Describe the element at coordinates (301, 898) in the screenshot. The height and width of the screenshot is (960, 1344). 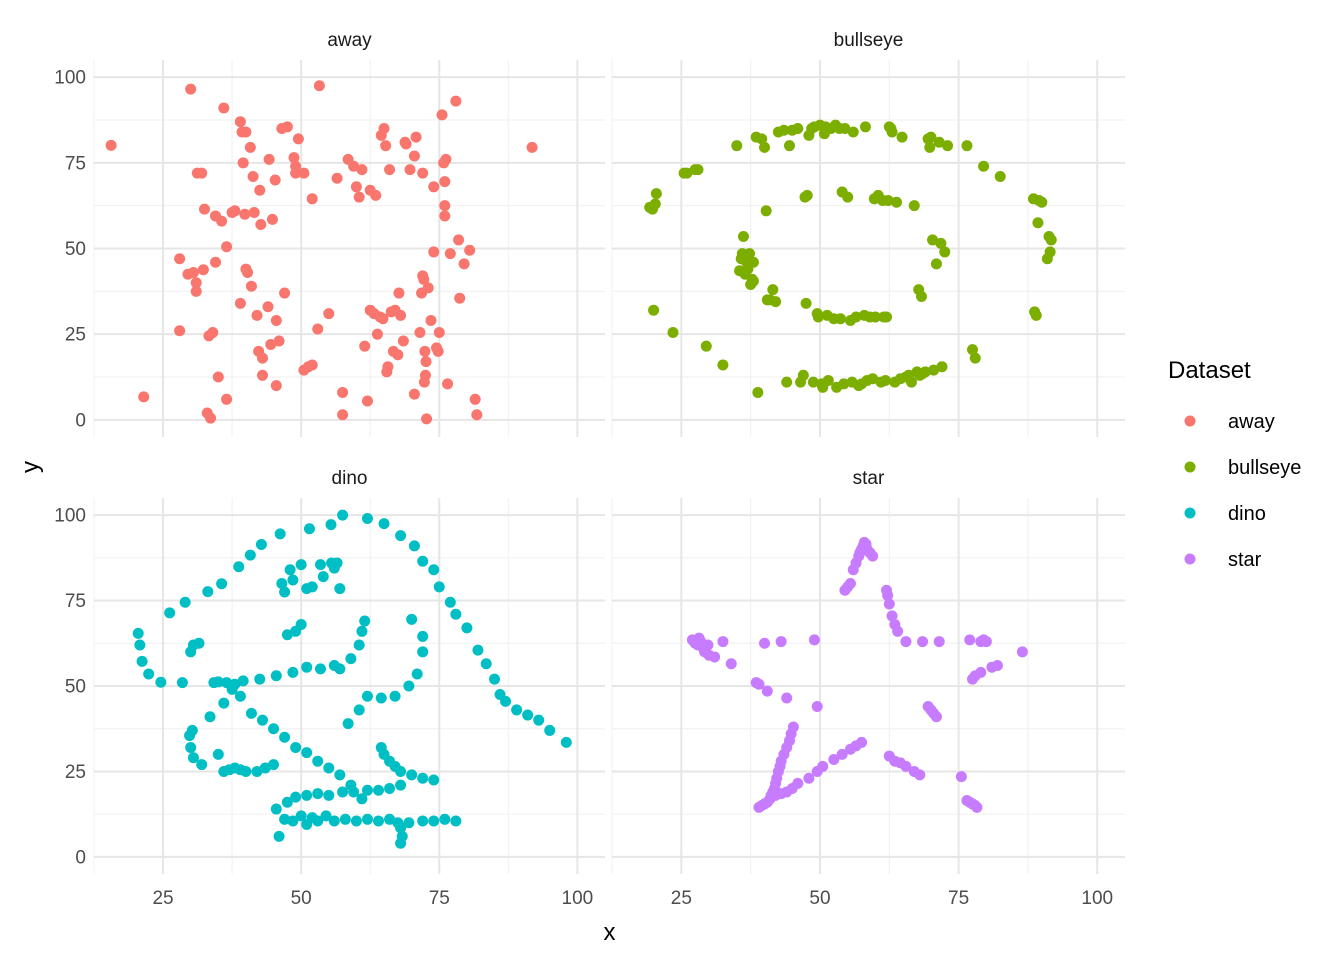
I see `x-tick-label: 50` at that location.